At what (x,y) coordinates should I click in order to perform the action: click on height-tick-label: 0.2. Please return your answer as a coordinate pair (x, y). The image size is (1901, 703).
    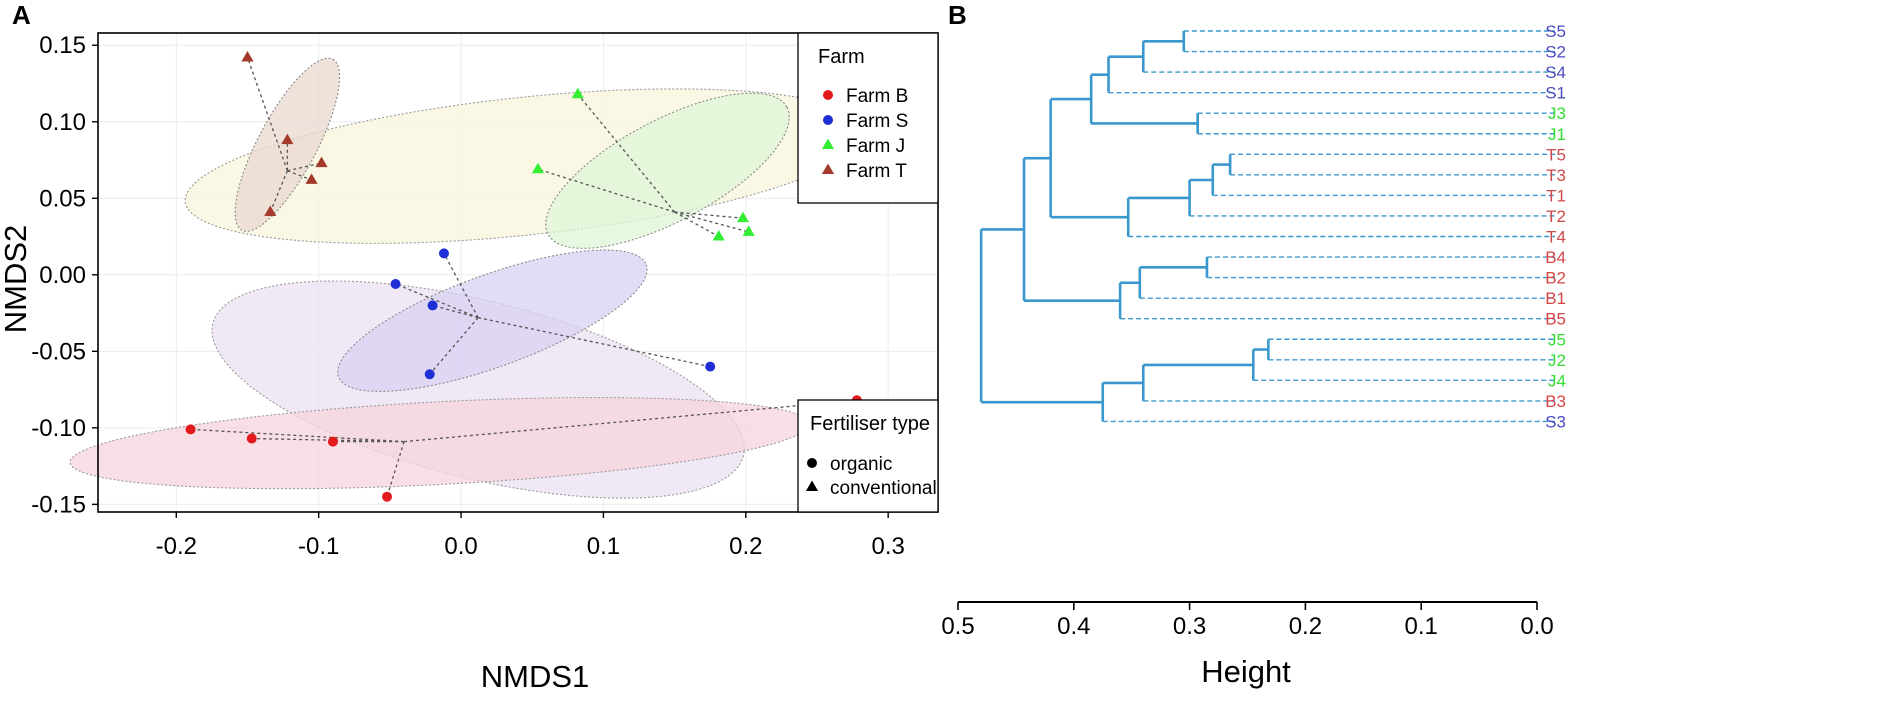
    Looking at the image, I should click on (1305, 626).